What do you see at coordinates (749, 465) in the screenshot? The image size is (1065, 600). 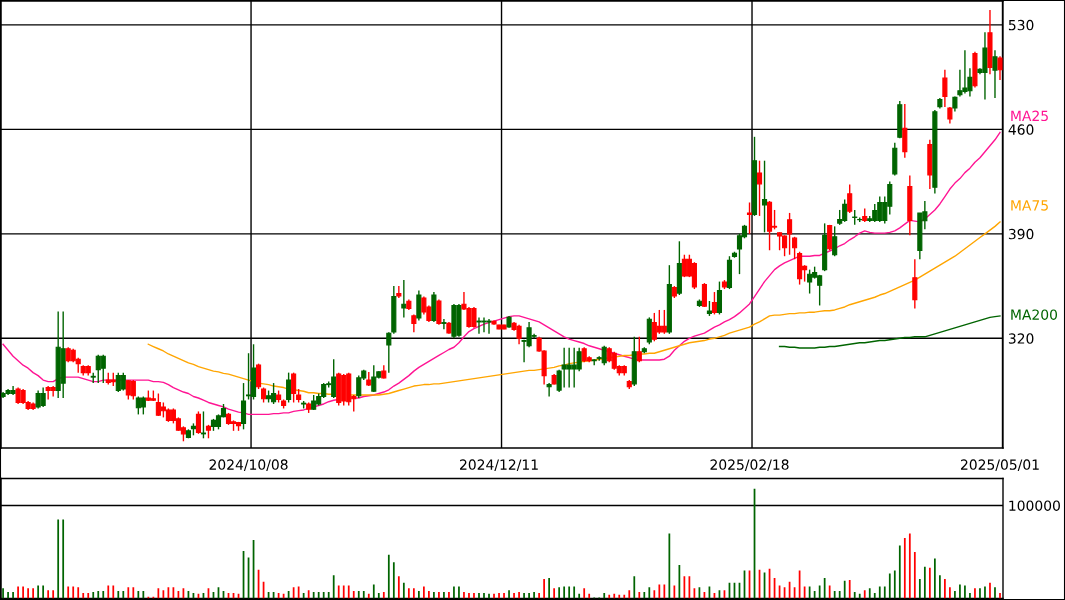 I see `x-tick-label: 2025/02/18` at bounding box center [749, 465].